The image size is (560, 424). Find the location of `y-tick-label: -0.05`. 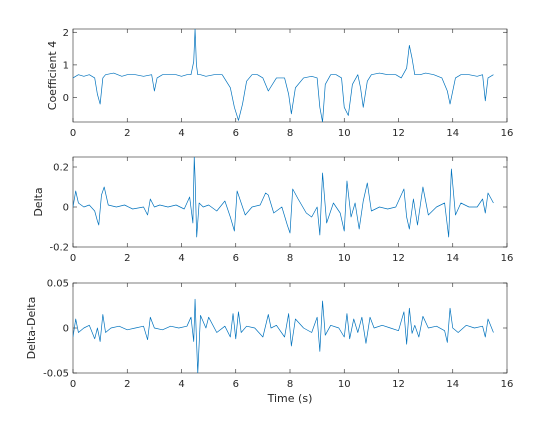

y-tick-label: -0.05 is located at coordinates (56, 374).